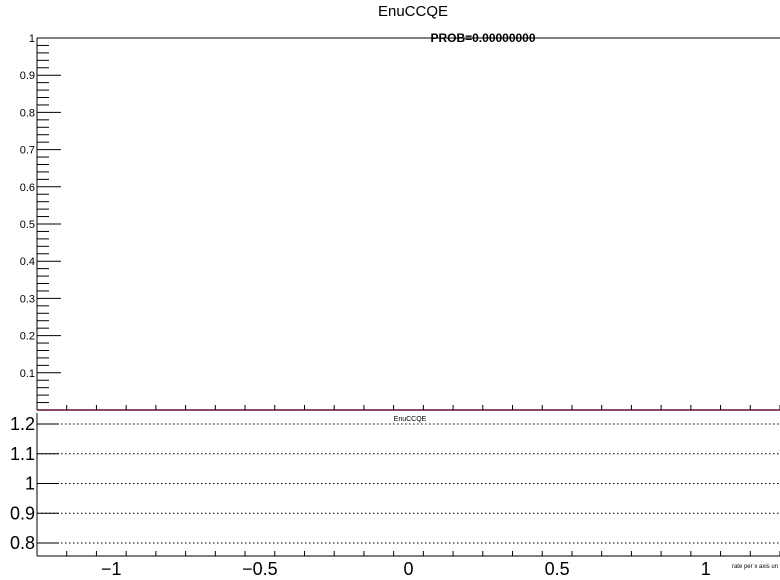 The image size is (780, 580). What do you see at coordinates (27, 337) in the screenshot?
I see `y-tick-label: 0.2` at bounding box center [27, 337].